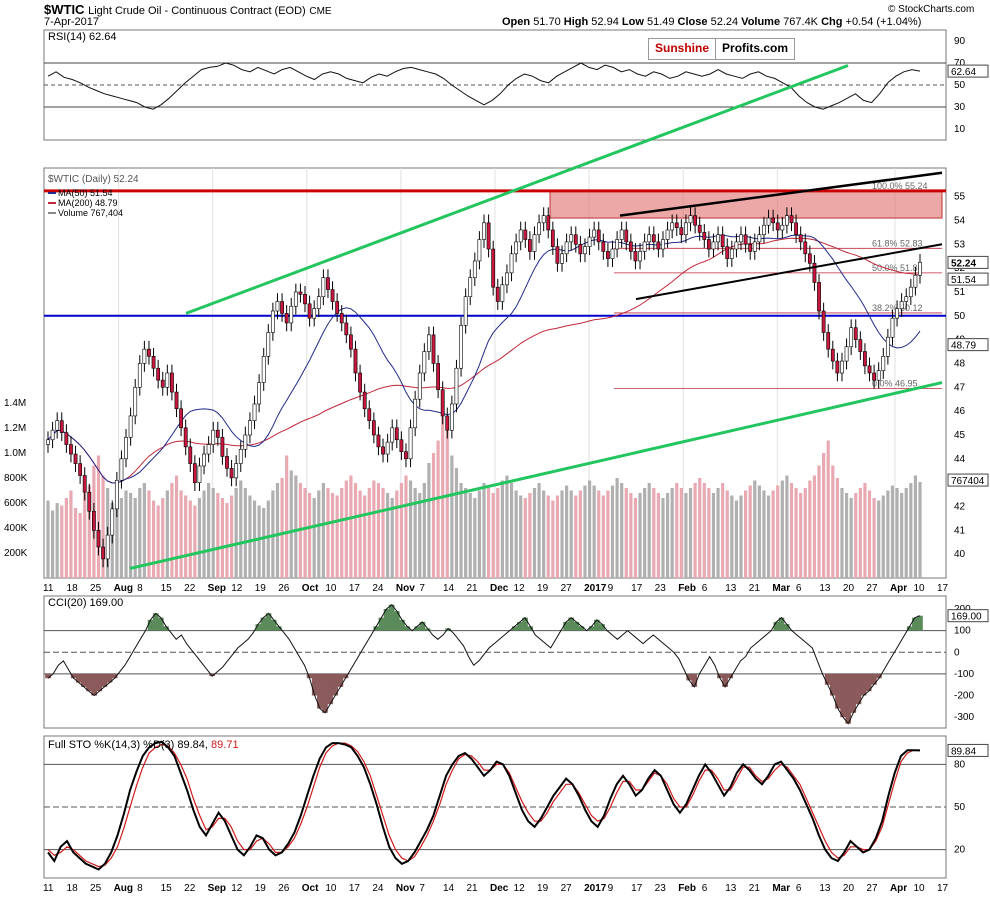  I want to click on channel-lower-line, so click(789, 272).